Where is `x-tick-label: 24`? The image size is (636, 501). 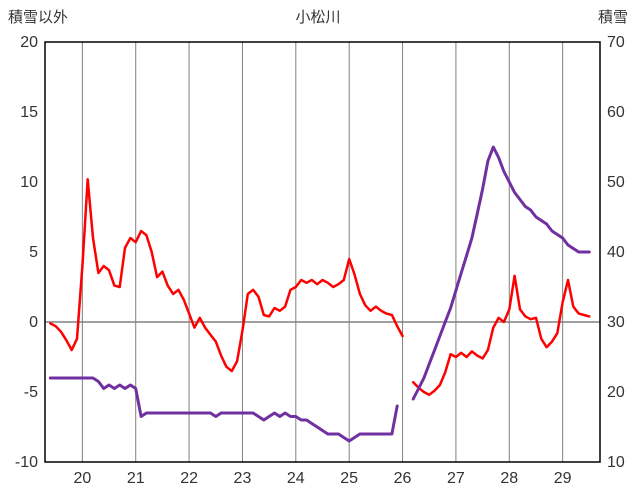
x-tick-label: 24 is located at coordinates (296, 478).